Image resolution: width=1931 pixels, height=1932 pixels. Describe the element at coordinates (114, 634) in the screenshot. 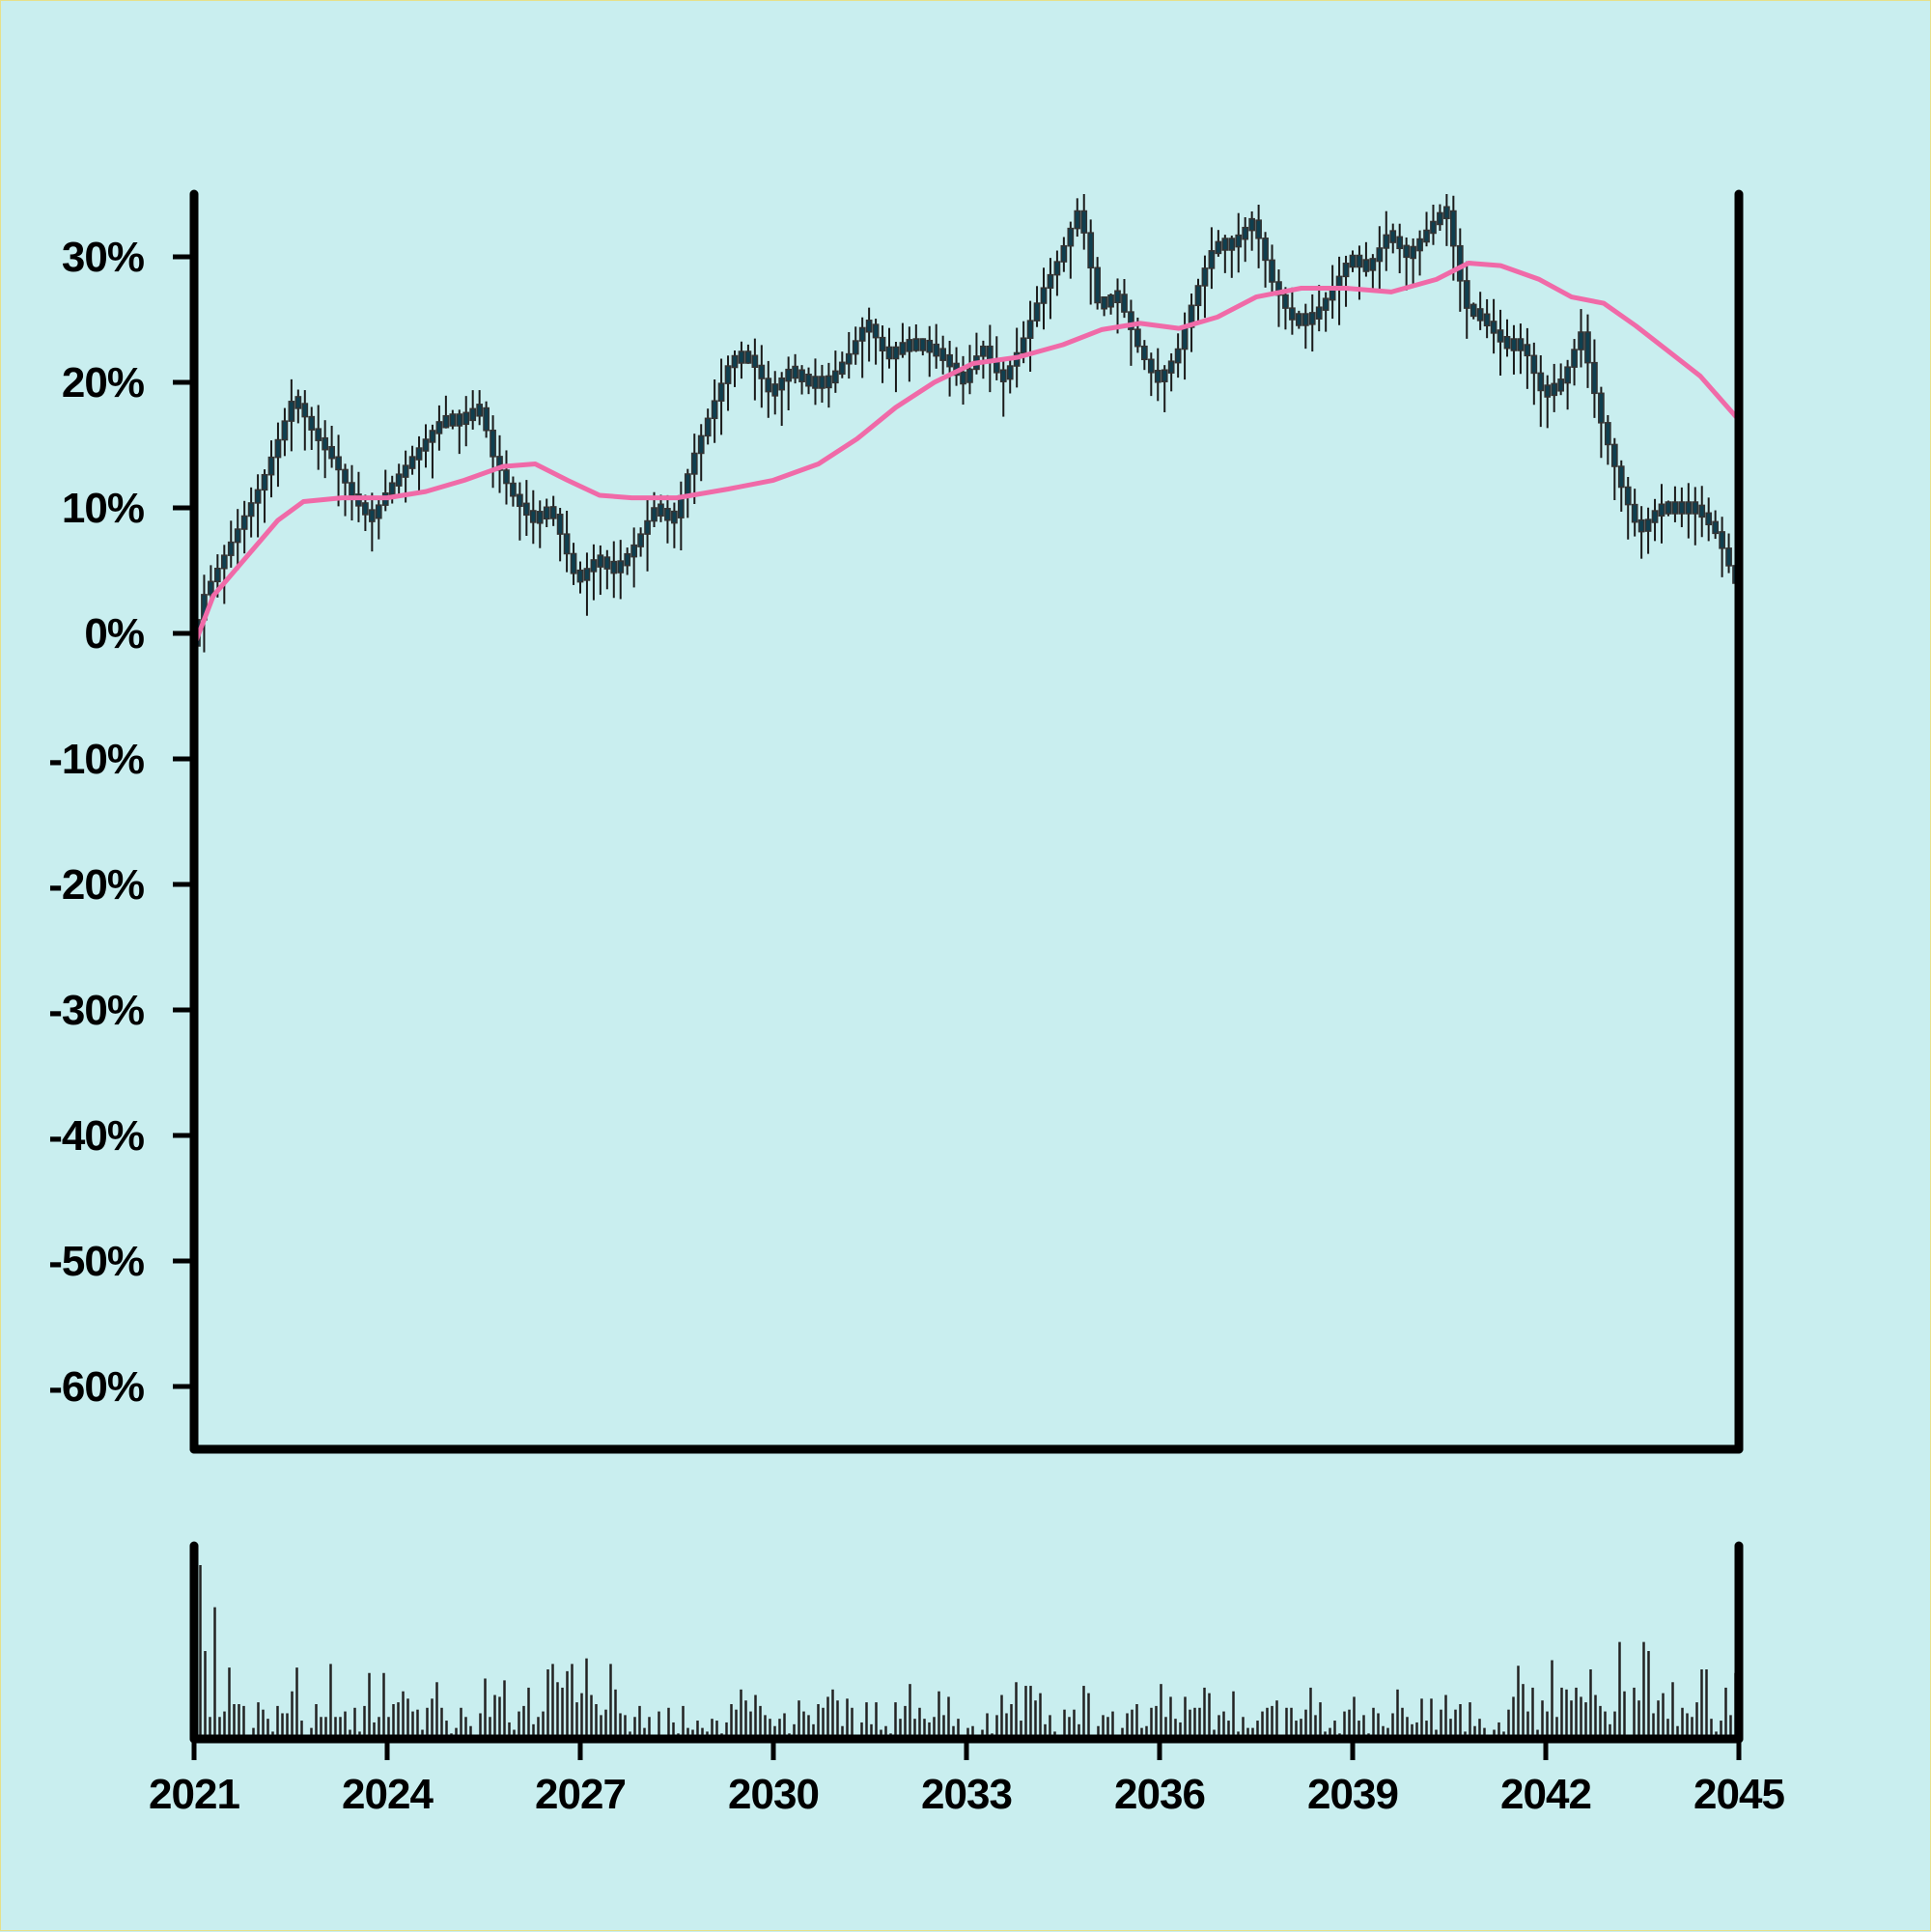

I see `y-tick-label: 0%` at that location.